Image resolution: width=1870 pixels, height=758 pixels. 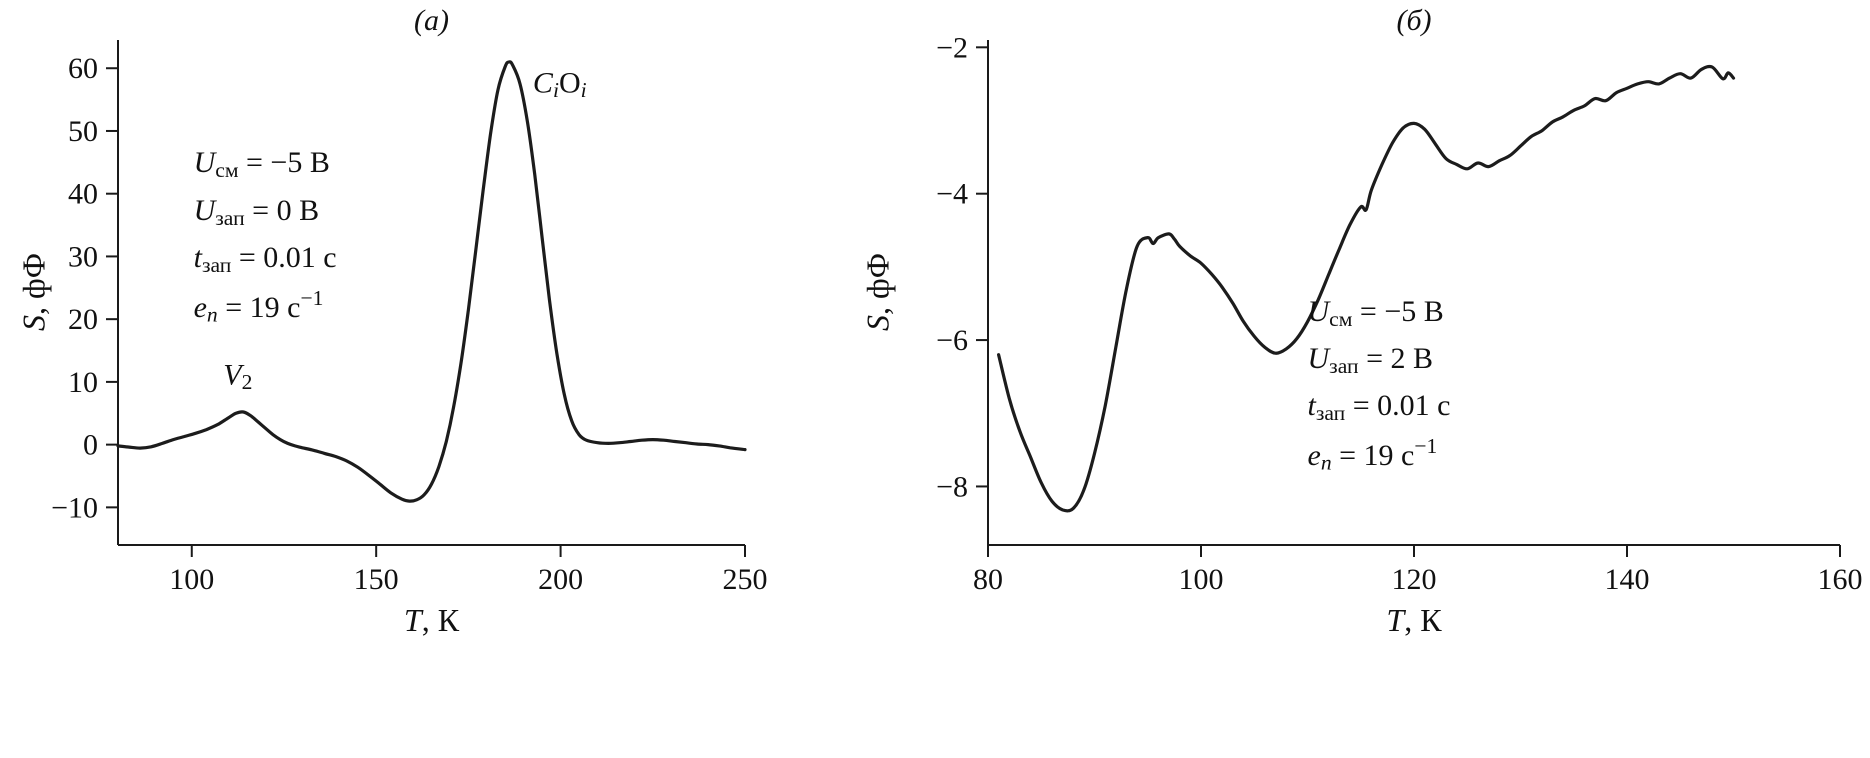 I want to click on cioi-peak-label-line: CiOi, so click(x=559, y=84).